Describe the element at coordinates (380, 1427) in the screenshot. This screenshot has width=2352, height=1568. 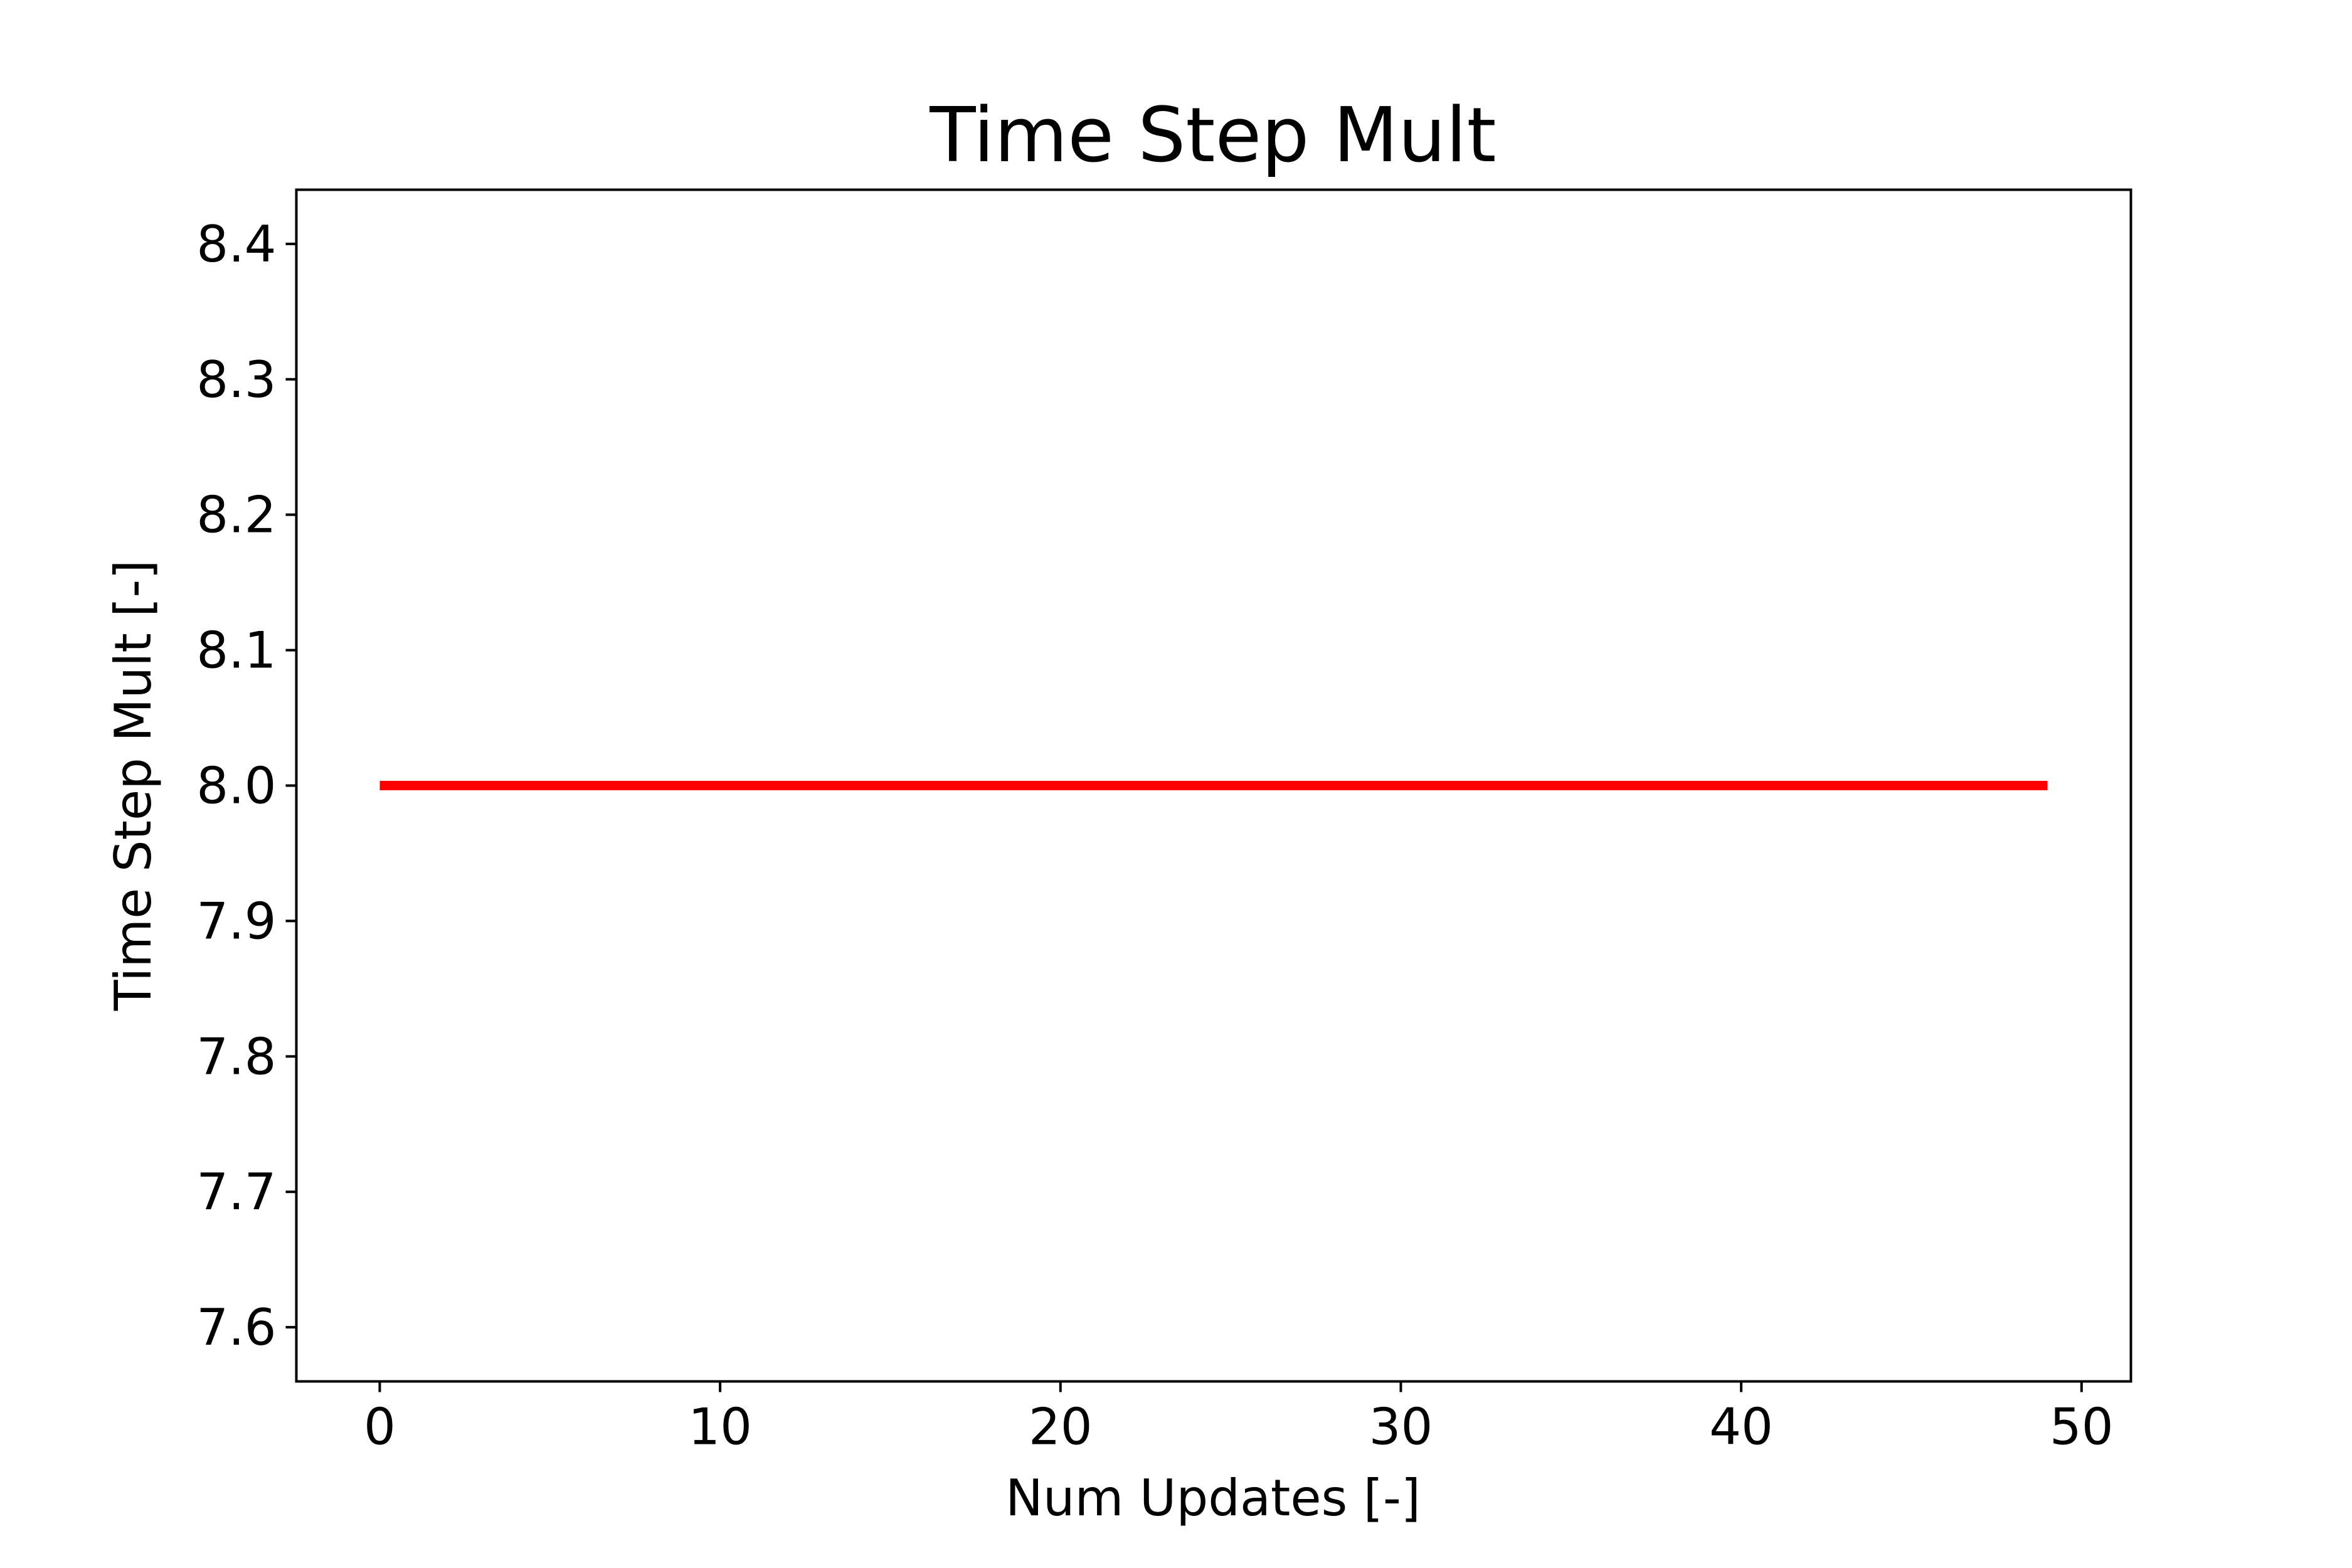
I see `x-tick-label: 0` at that location.